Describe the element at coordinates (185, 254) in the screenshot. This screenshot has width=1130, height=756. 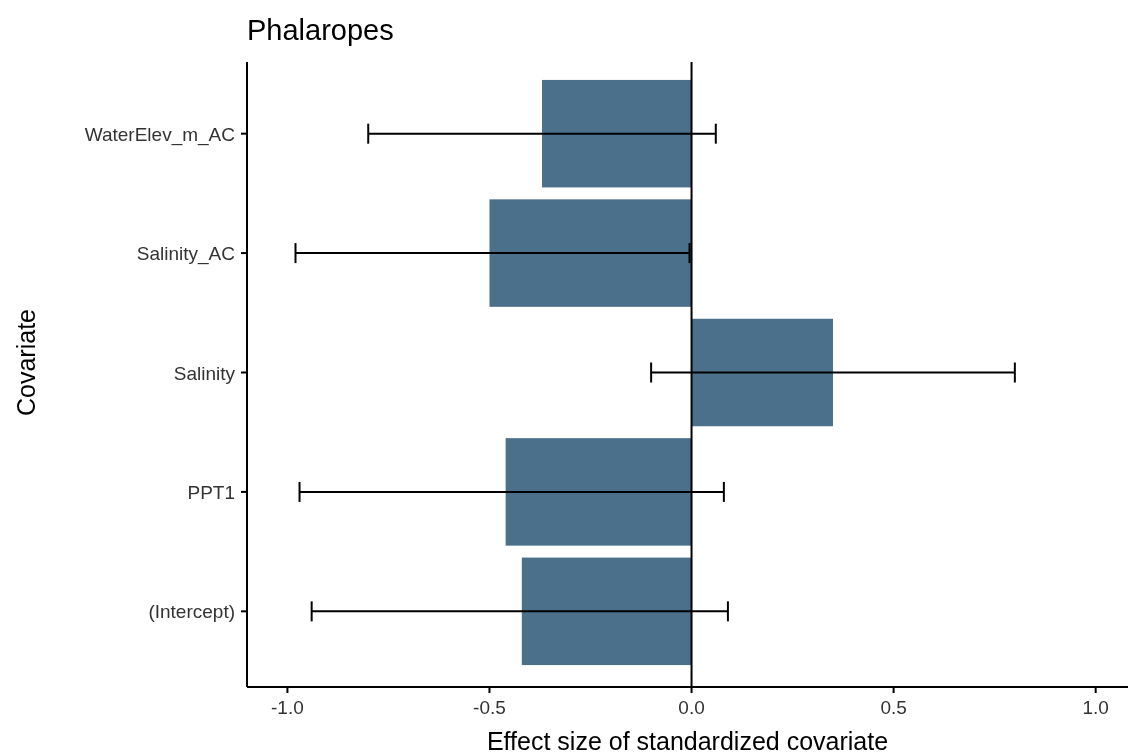
I see `y-tick-label: Salinity_AC` at that location.